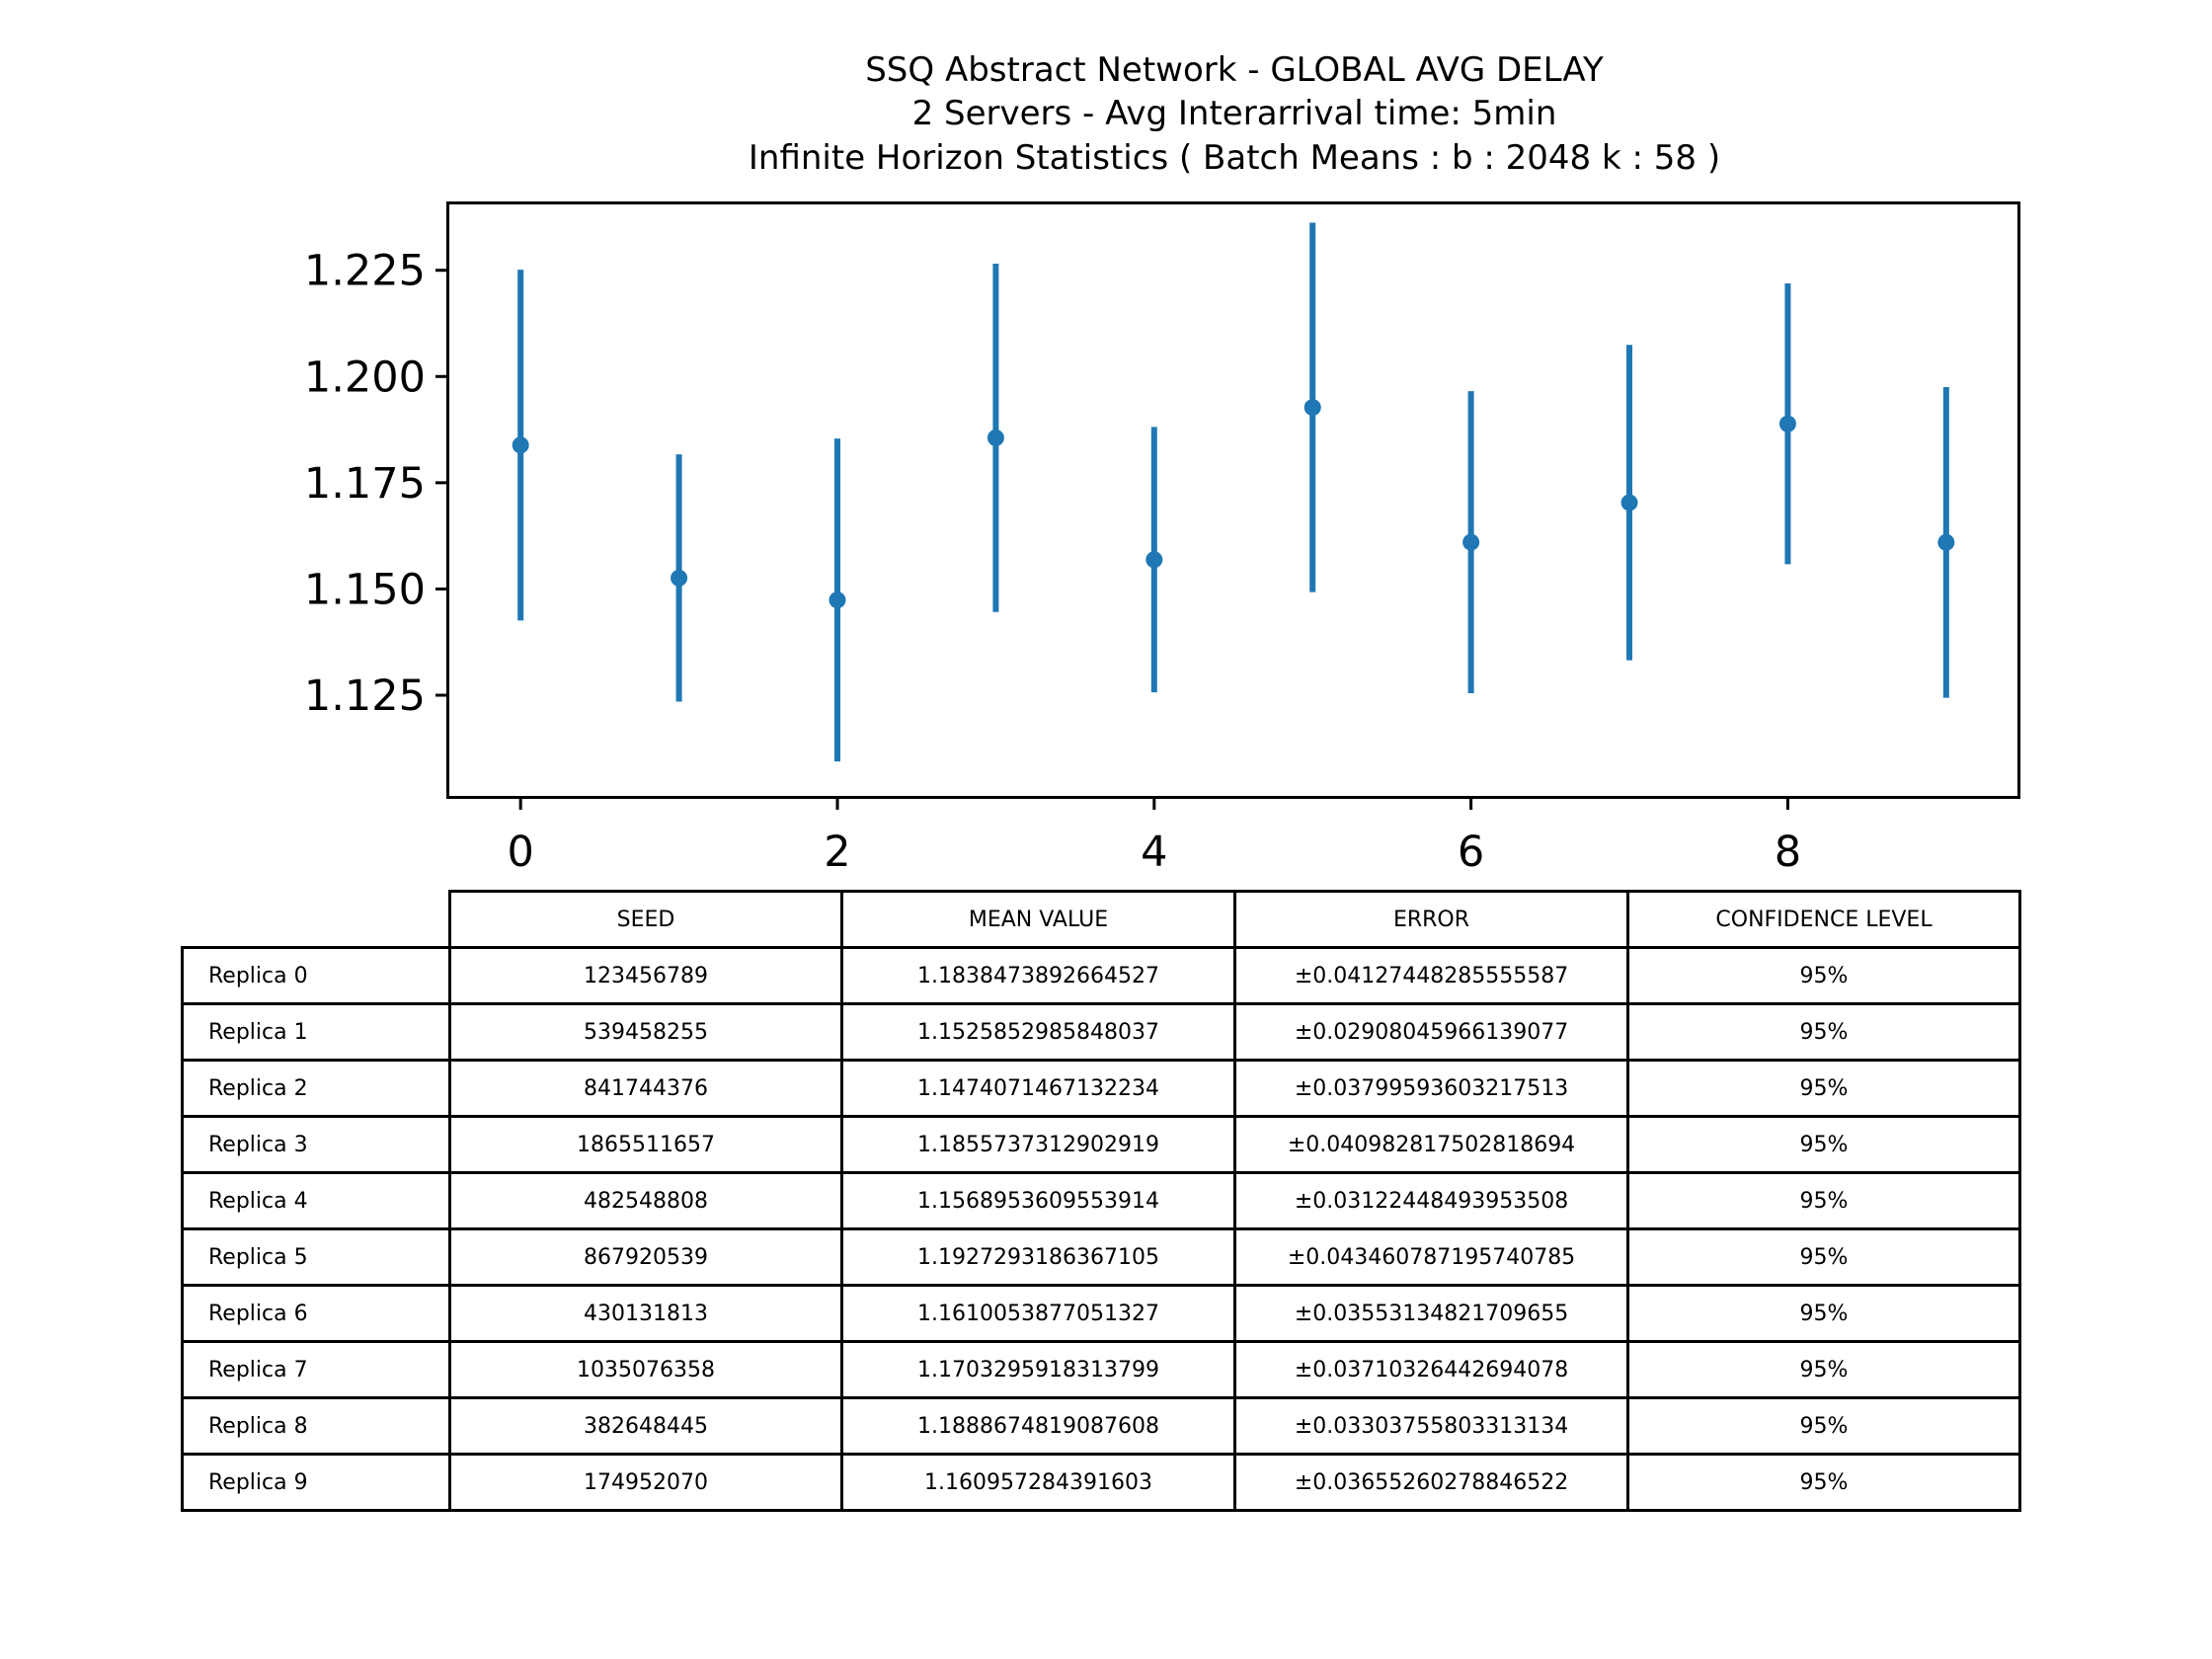 The height and width of the screenshot is (1659, 2212). Describe the element at coordinates (1431, 1089) in the screenshot. I see `error-cell: ±0.03799593603217513` at that location.